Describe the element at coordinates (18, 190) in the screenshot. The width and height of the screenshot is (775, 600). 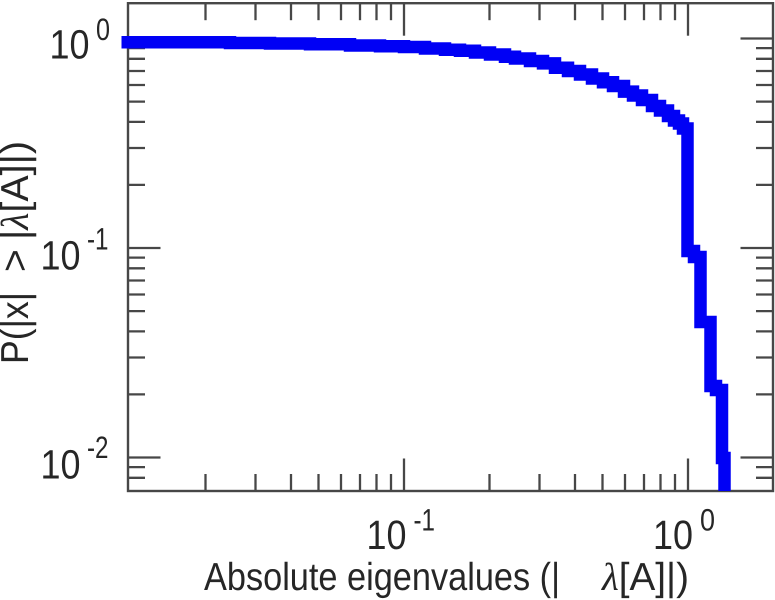
I see `svg-text: |λ[A]|)` at that location.